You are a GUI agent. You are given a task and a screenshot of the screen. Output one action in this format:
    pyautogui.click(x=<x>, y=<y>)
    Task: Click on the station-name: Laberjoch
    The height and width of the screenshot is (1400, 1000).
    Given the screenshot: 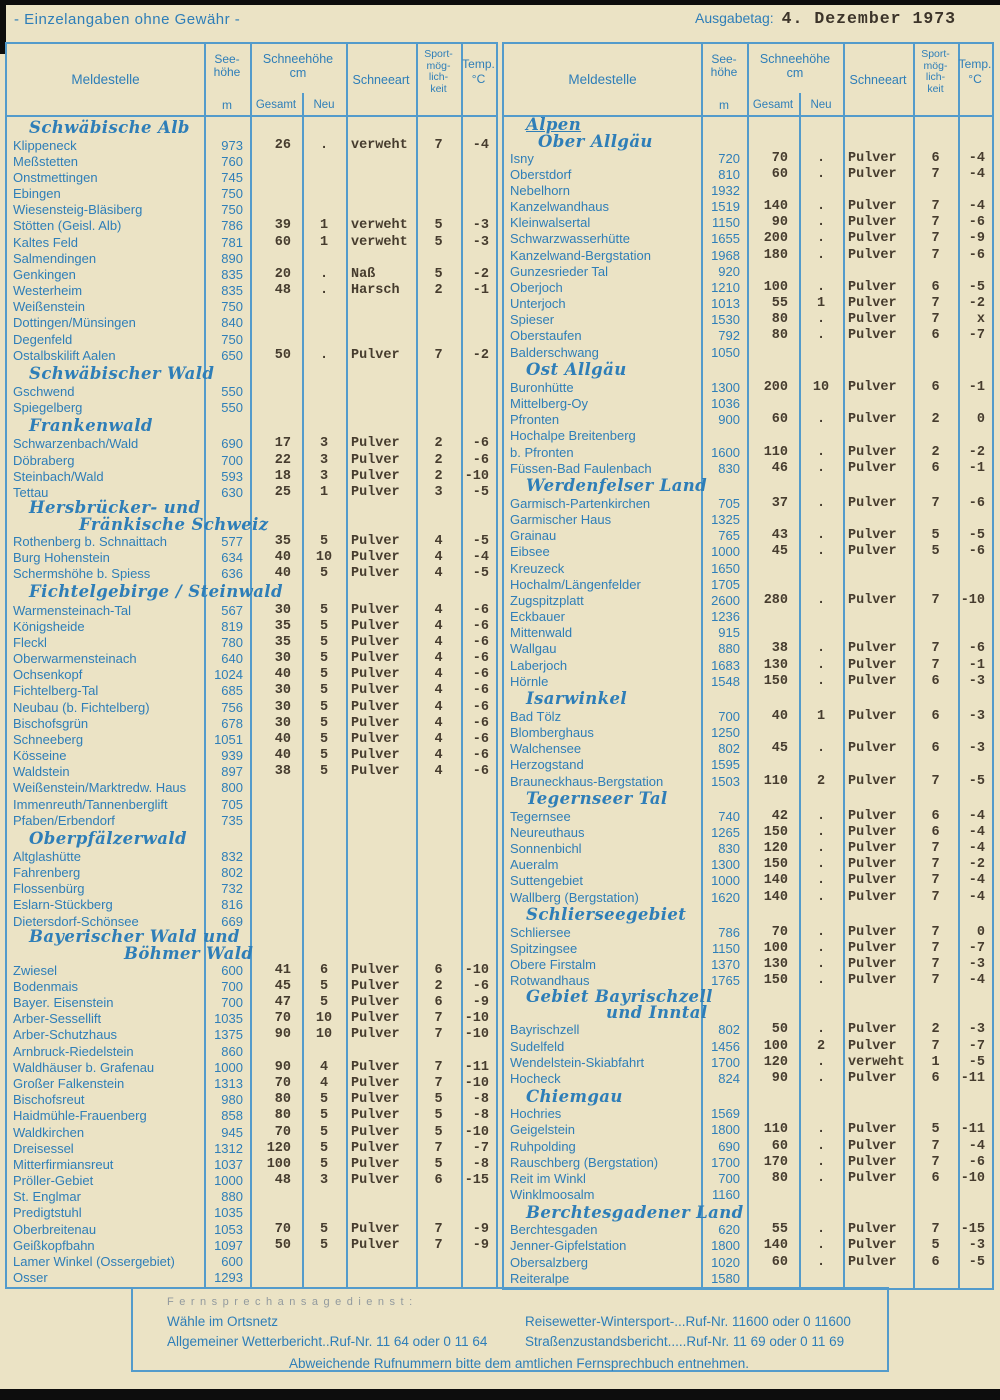 What is the action you would take?
    pyautogui.click(x=539, y=665)
    